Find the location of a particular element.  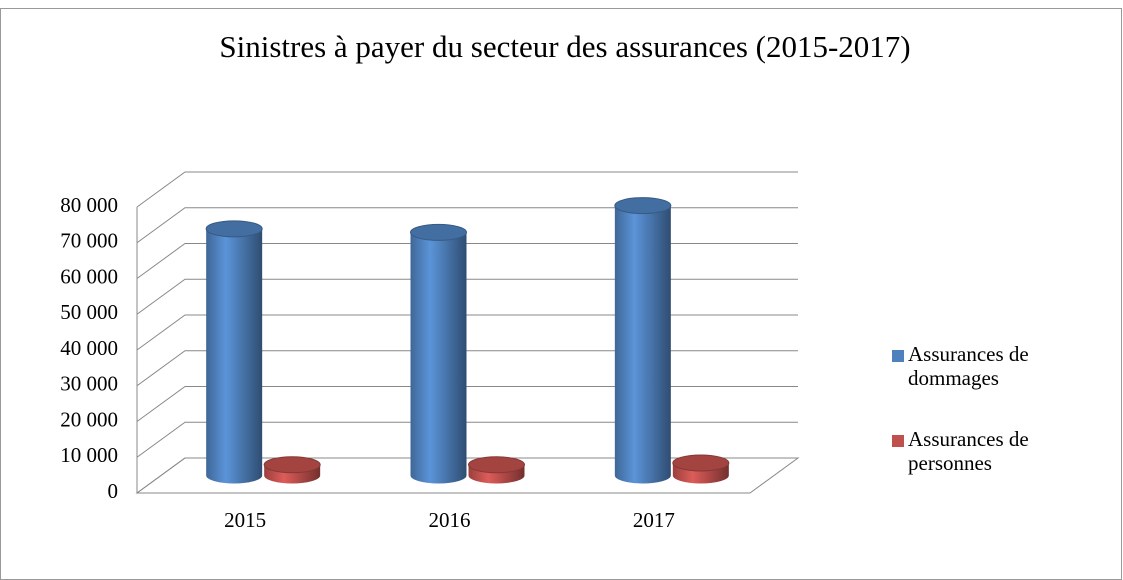

y-tick-label: 40 000 is located at coordinates (89, 348).